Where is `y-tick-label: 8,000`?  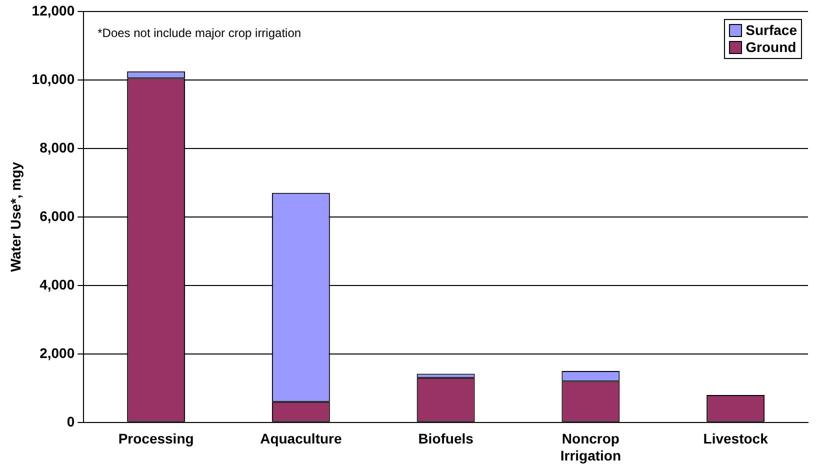
y-tick-label: 8,000 is located at coordinates (57, 147).